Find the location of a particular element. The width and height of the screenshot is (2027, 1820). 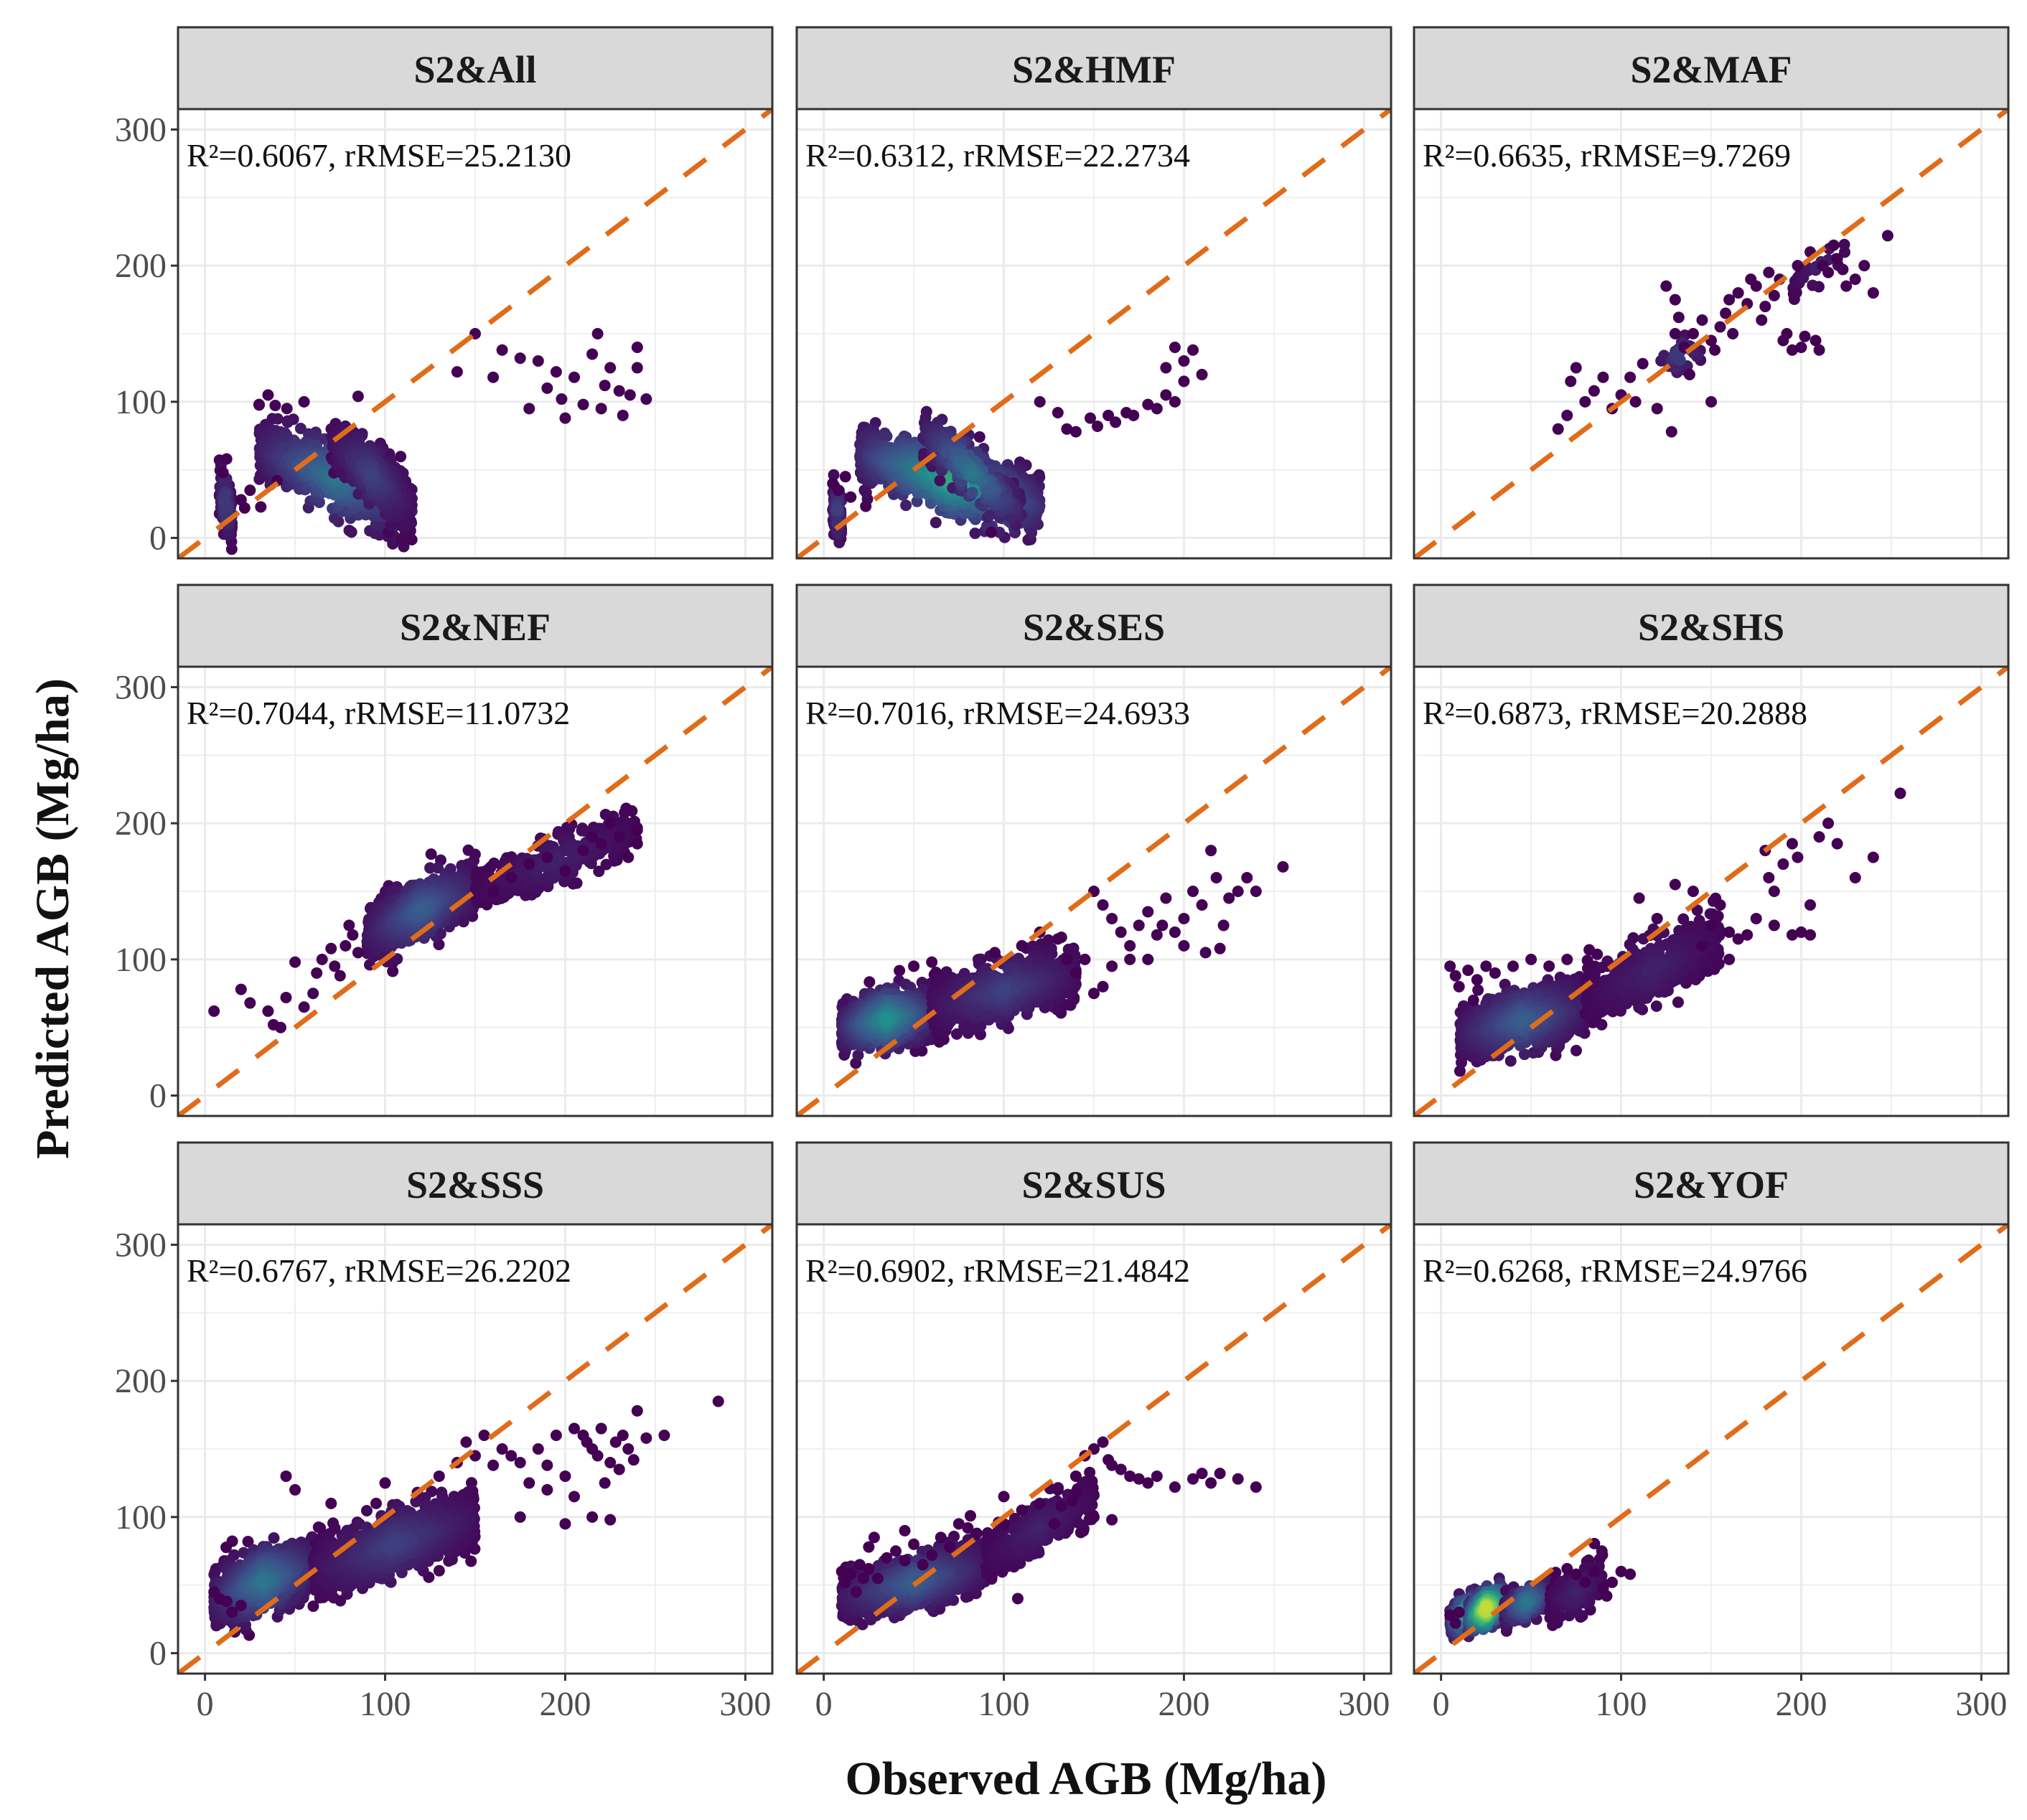

panel-title: S2&MAF is located at coordinates (1711, 69).